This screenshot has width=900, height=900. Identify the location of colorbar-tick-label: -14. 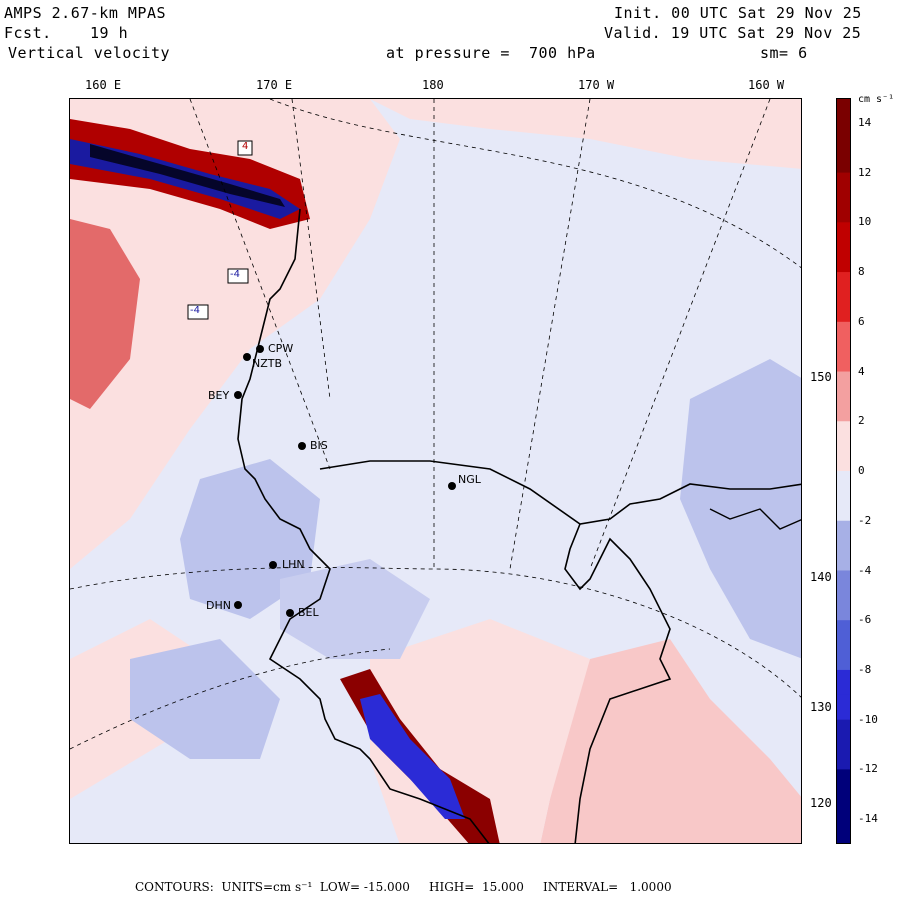
(868, 819).